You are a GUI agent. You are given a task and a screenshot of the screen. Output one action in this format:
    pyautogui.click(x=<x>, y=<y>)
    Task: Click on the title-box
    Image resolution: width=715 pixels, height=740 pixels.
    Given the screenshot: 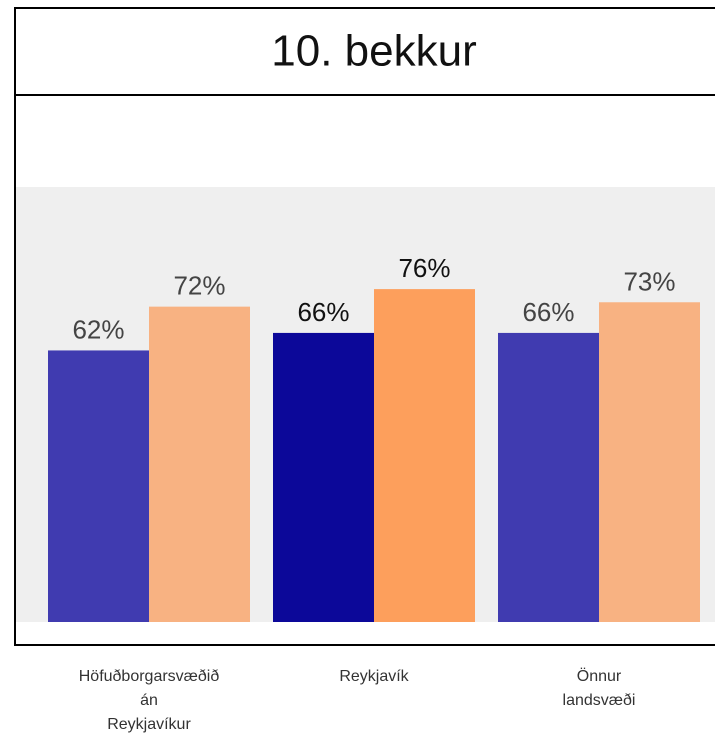 What is the action you would take?
    pyautogui.click(x=364, y=51)
    